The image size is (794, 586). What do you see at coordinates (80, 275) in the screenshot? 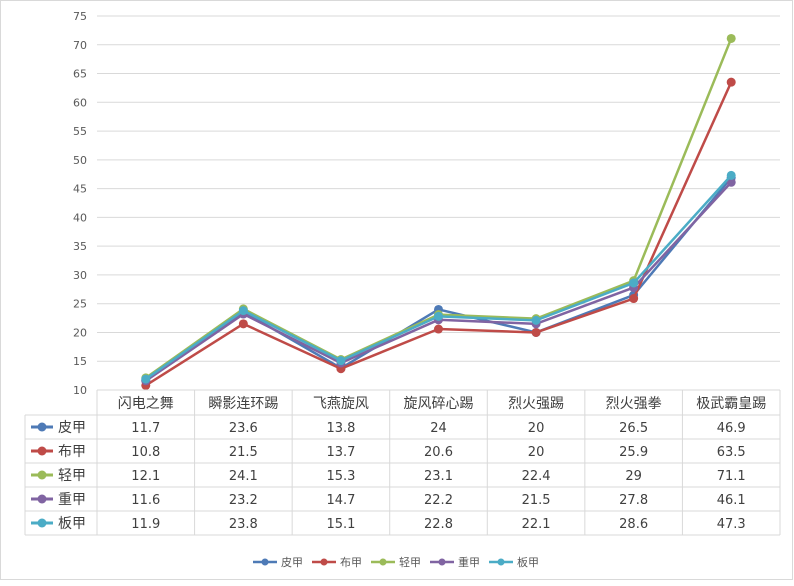
I see `y-tick-label-30: 30` at bounding box center [80, 275].